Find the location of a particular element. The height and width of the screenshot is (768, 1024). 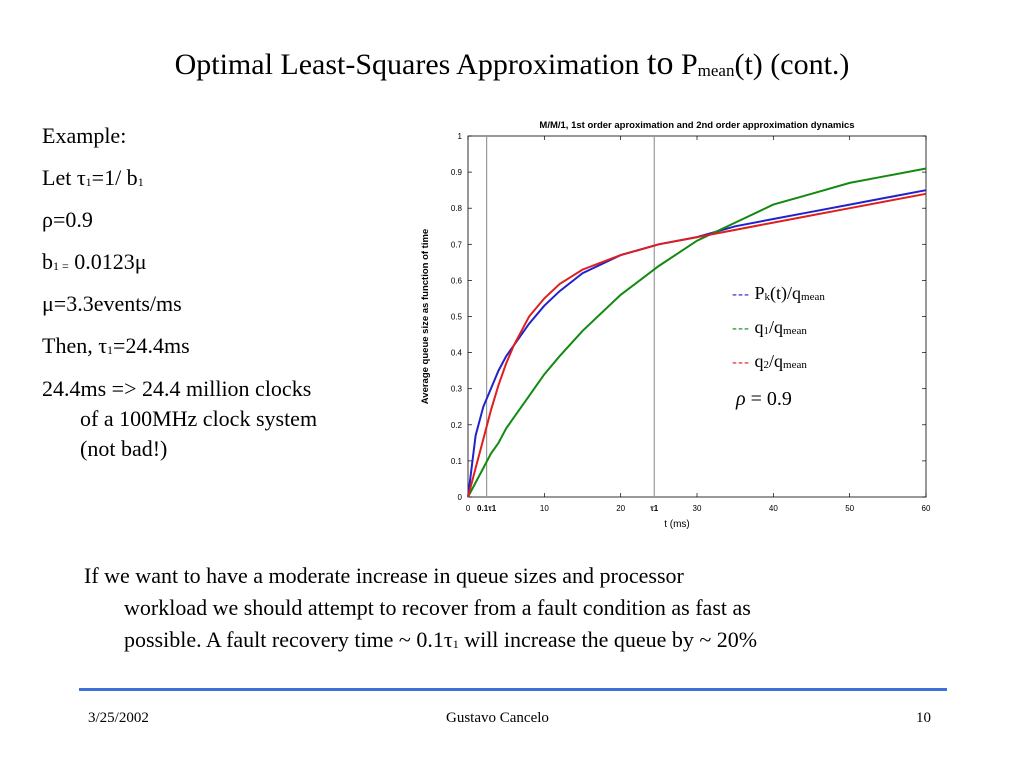

legend-entry-pk: --- Pk(t)/qmean is located at coordinates (778, 295).